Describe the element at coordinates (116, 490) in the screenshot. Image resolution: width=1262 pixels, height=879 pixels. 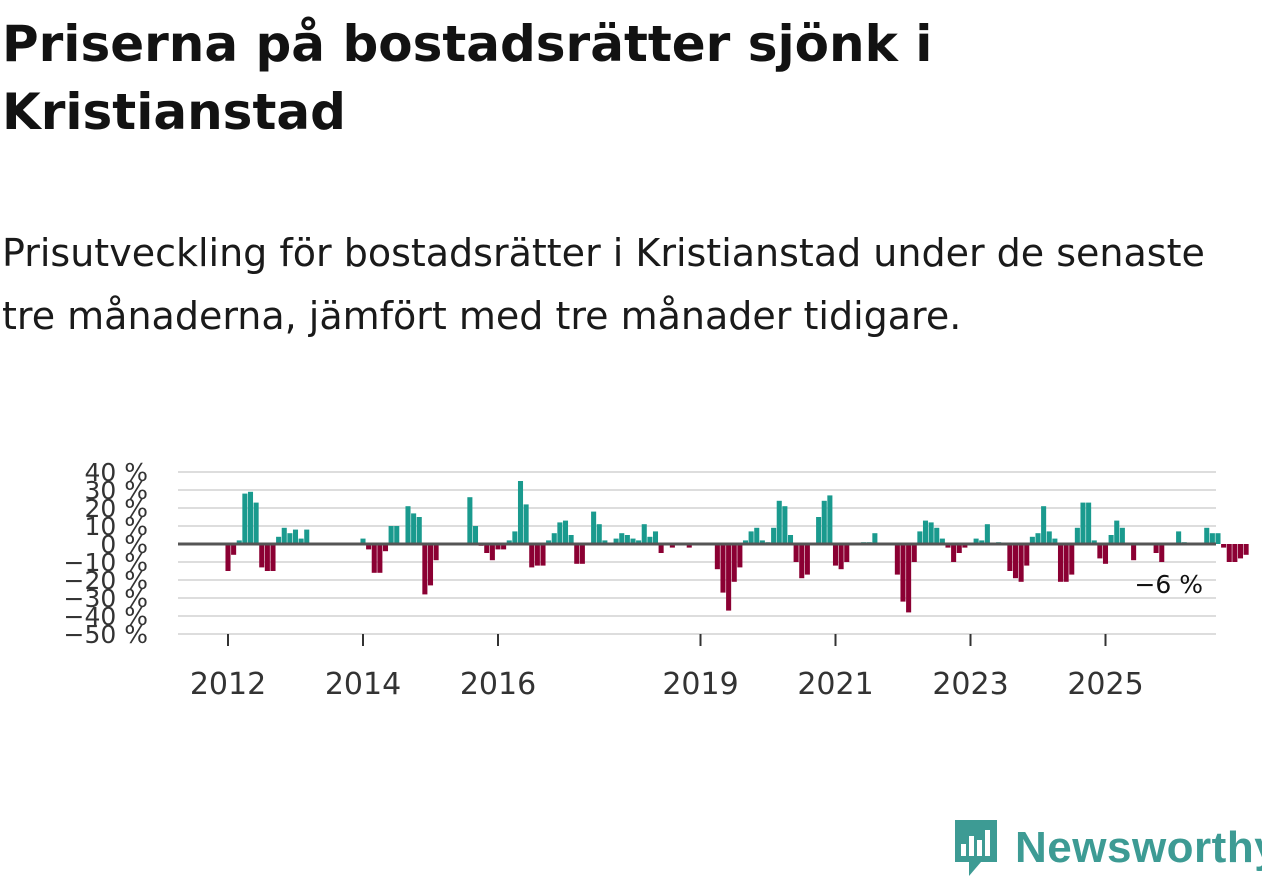
I see `y-tick-label: 30 %` at that location.